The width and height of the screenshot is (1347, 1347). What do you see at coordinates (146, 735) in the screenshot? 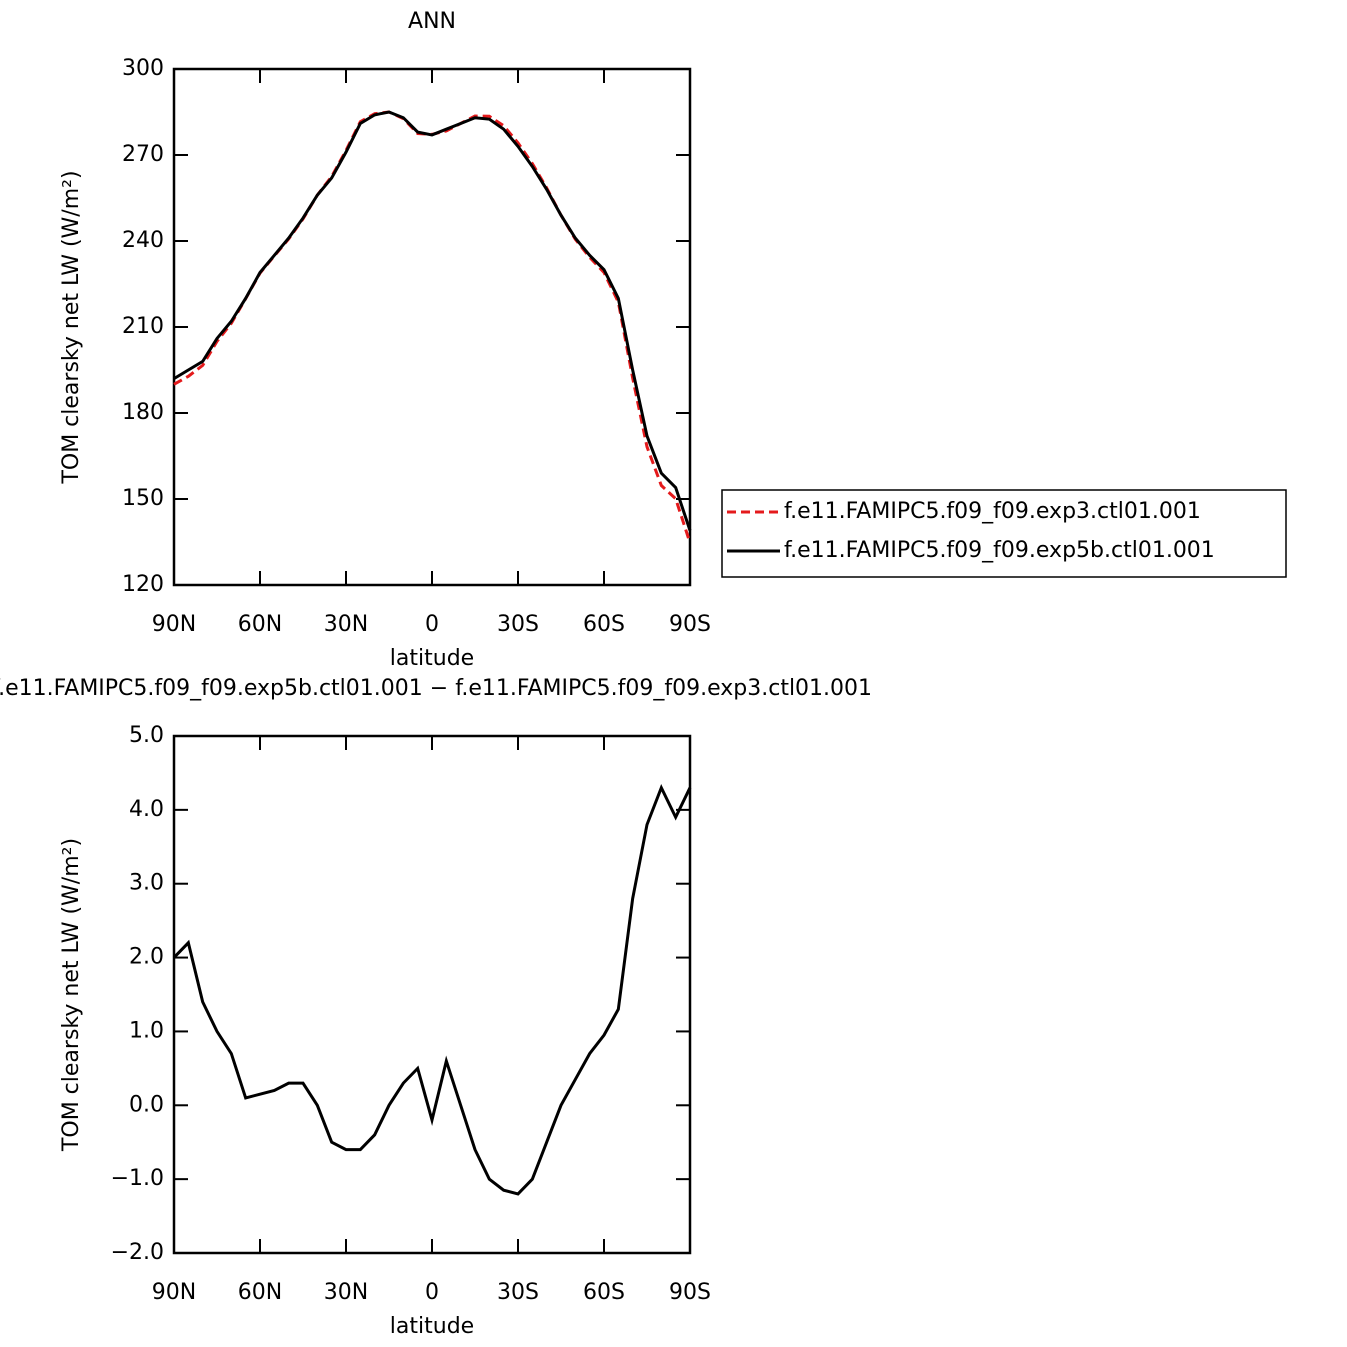
I see `y-tick-label: 5.0` at bounding box center [146, 735].